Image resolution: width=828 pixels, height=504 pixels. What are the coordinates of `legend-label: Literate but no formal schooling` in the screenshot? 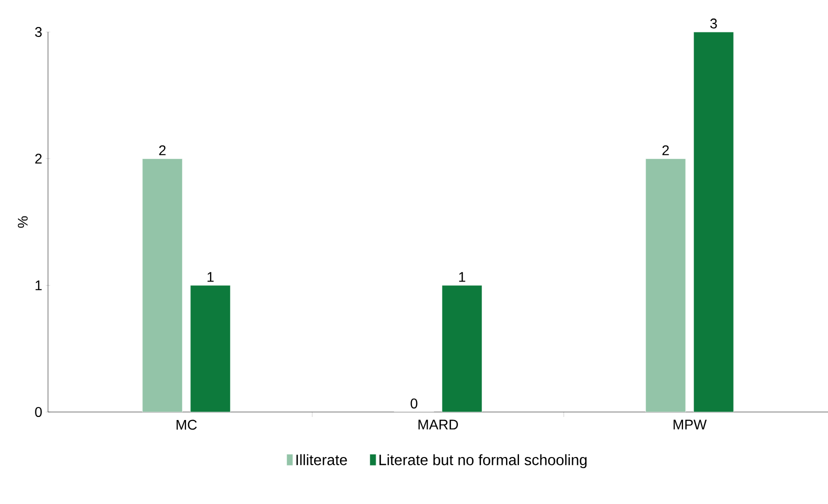 It's located at (483, 461).